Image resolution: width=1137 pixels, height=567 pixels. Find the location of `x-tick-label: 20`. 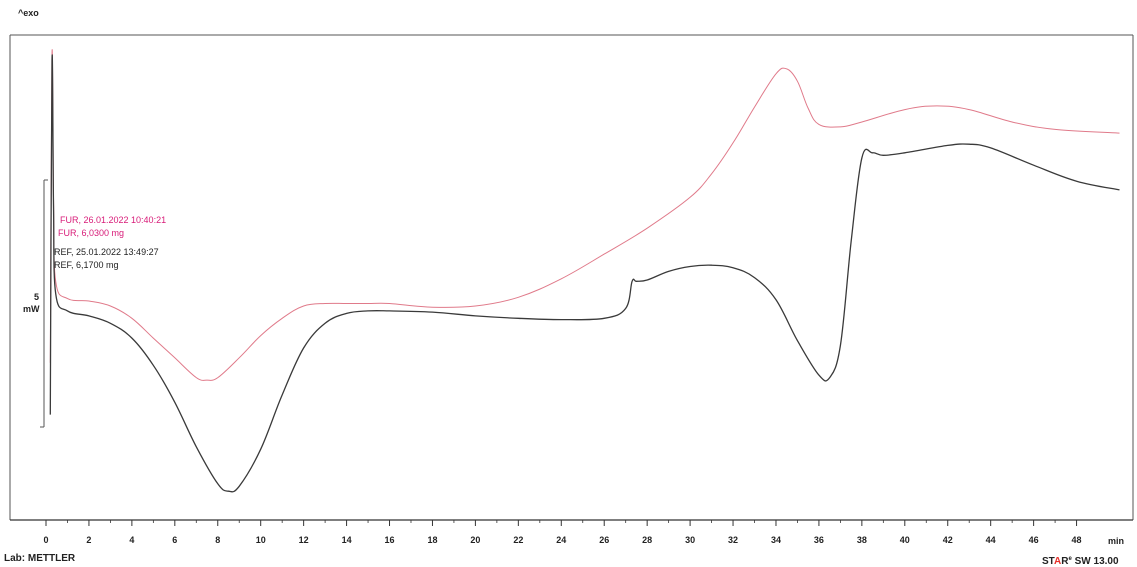

x-tick-label: 20 is located at coordinates (475, 540).